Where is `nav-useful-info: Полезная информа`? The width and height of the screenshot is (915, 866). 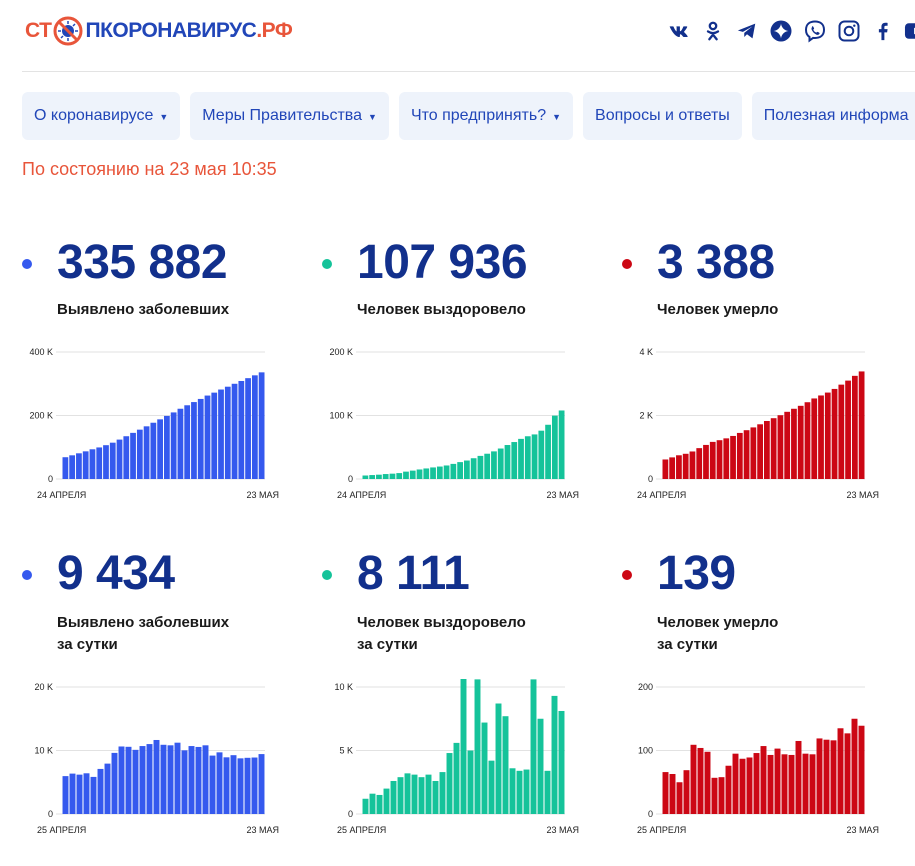 nav-useful-info: Полезная информа is located at coordinates (833, 116).